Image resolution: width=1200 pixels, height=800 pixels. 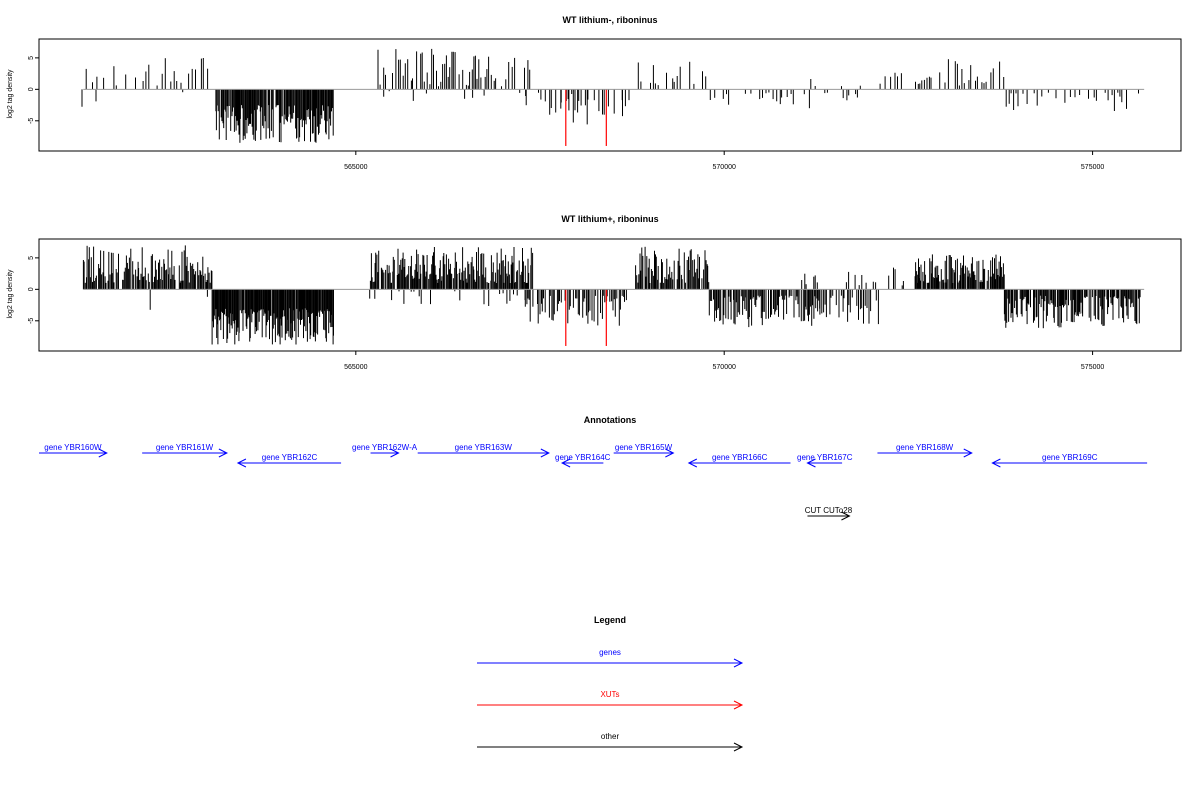 I want to click on feature-label: gene YBR161W, so click(x=185, y=447).